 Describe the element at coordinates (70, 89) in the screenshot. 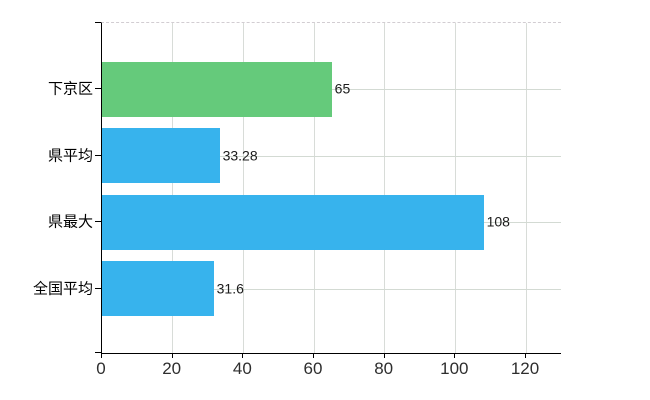

I see `category-label: 下京区` at that location.